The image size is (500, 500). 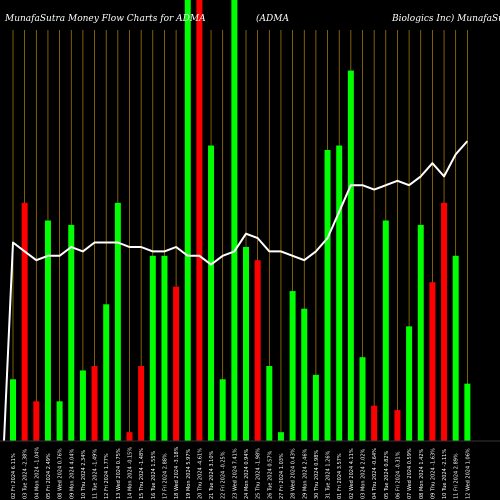 What do you see at coordinates (410, 473) in the screenshot?
I see `x-tick-label: 07 Wed 2024 0.59%` at bounding box center [410, 473].